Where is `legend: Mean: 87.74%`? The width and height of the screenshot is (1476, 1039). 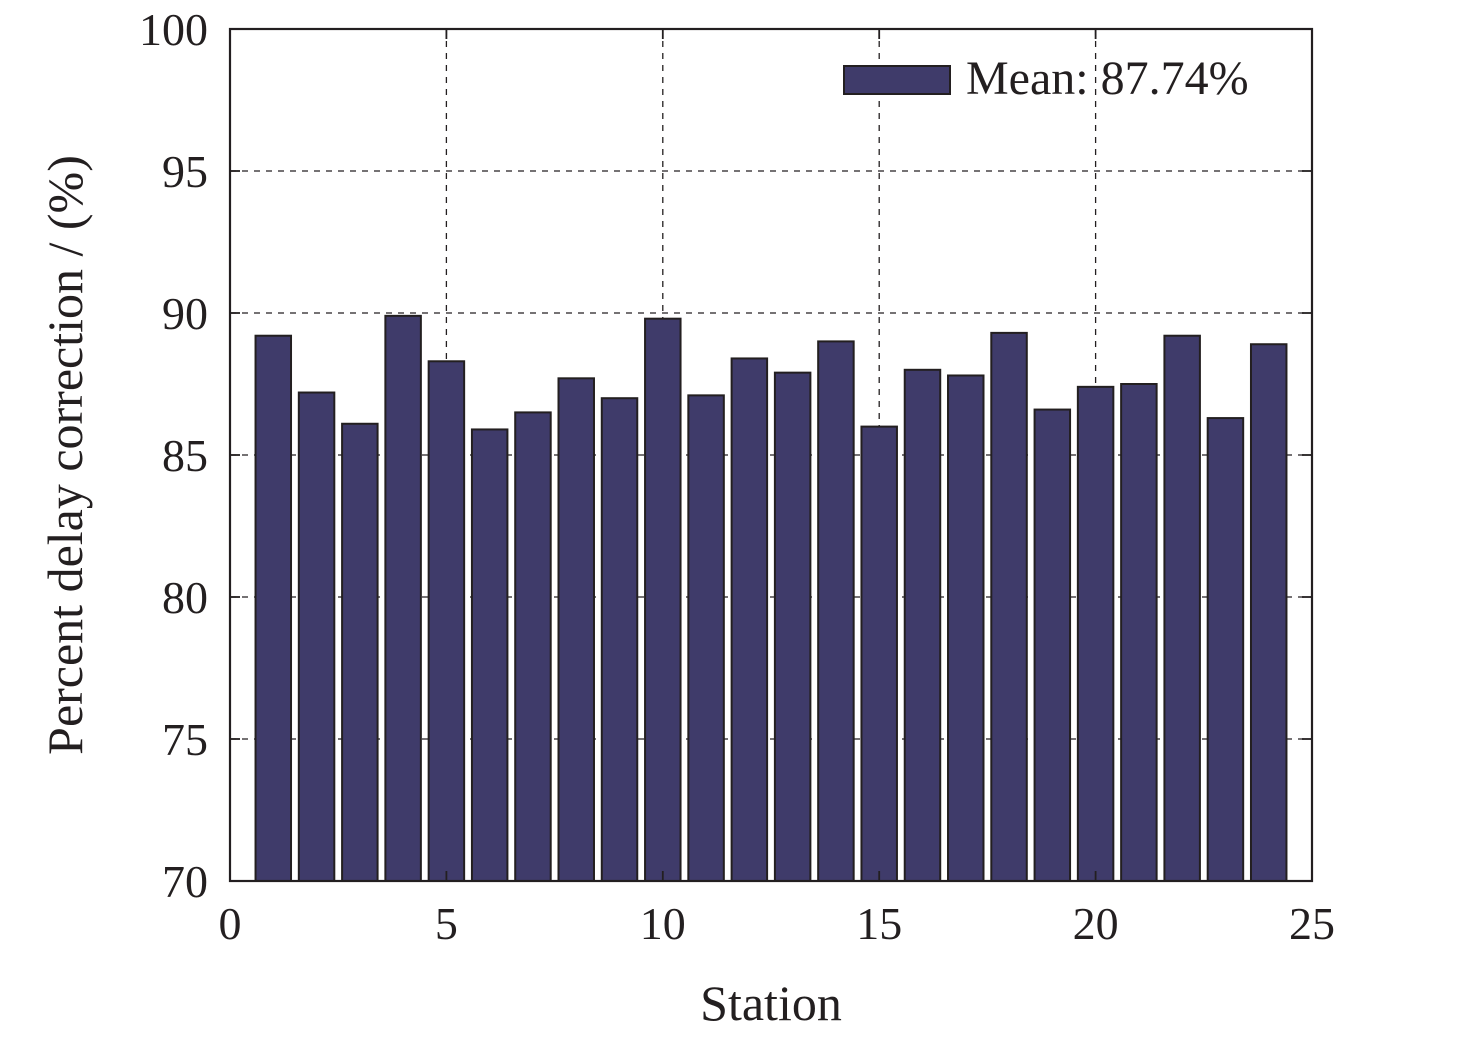 legend: Mean: 87.74% is located at coordinates (1046, 78).